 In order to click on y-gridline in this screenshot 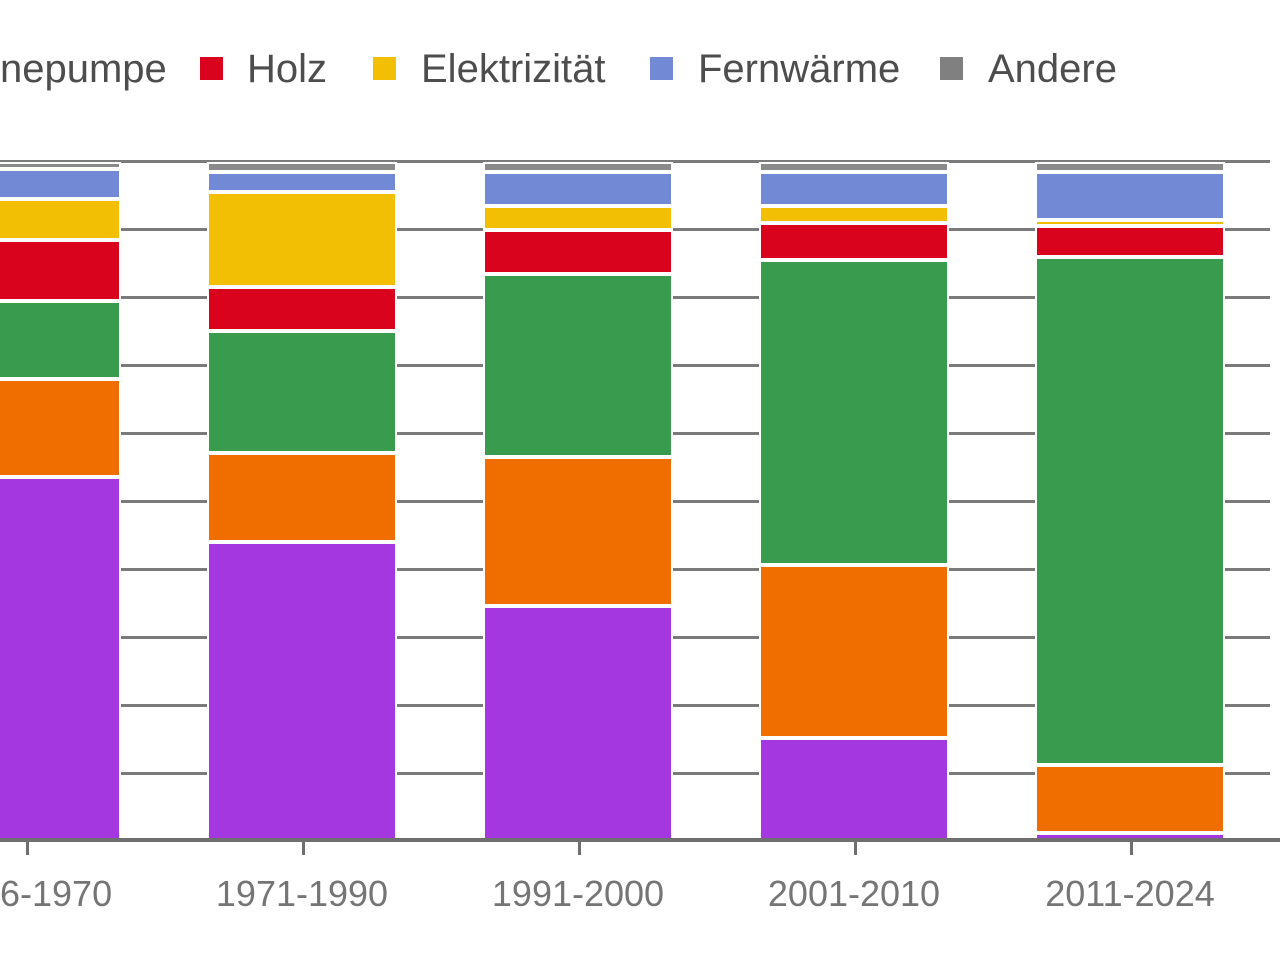, I will do `click(635, 161)`.